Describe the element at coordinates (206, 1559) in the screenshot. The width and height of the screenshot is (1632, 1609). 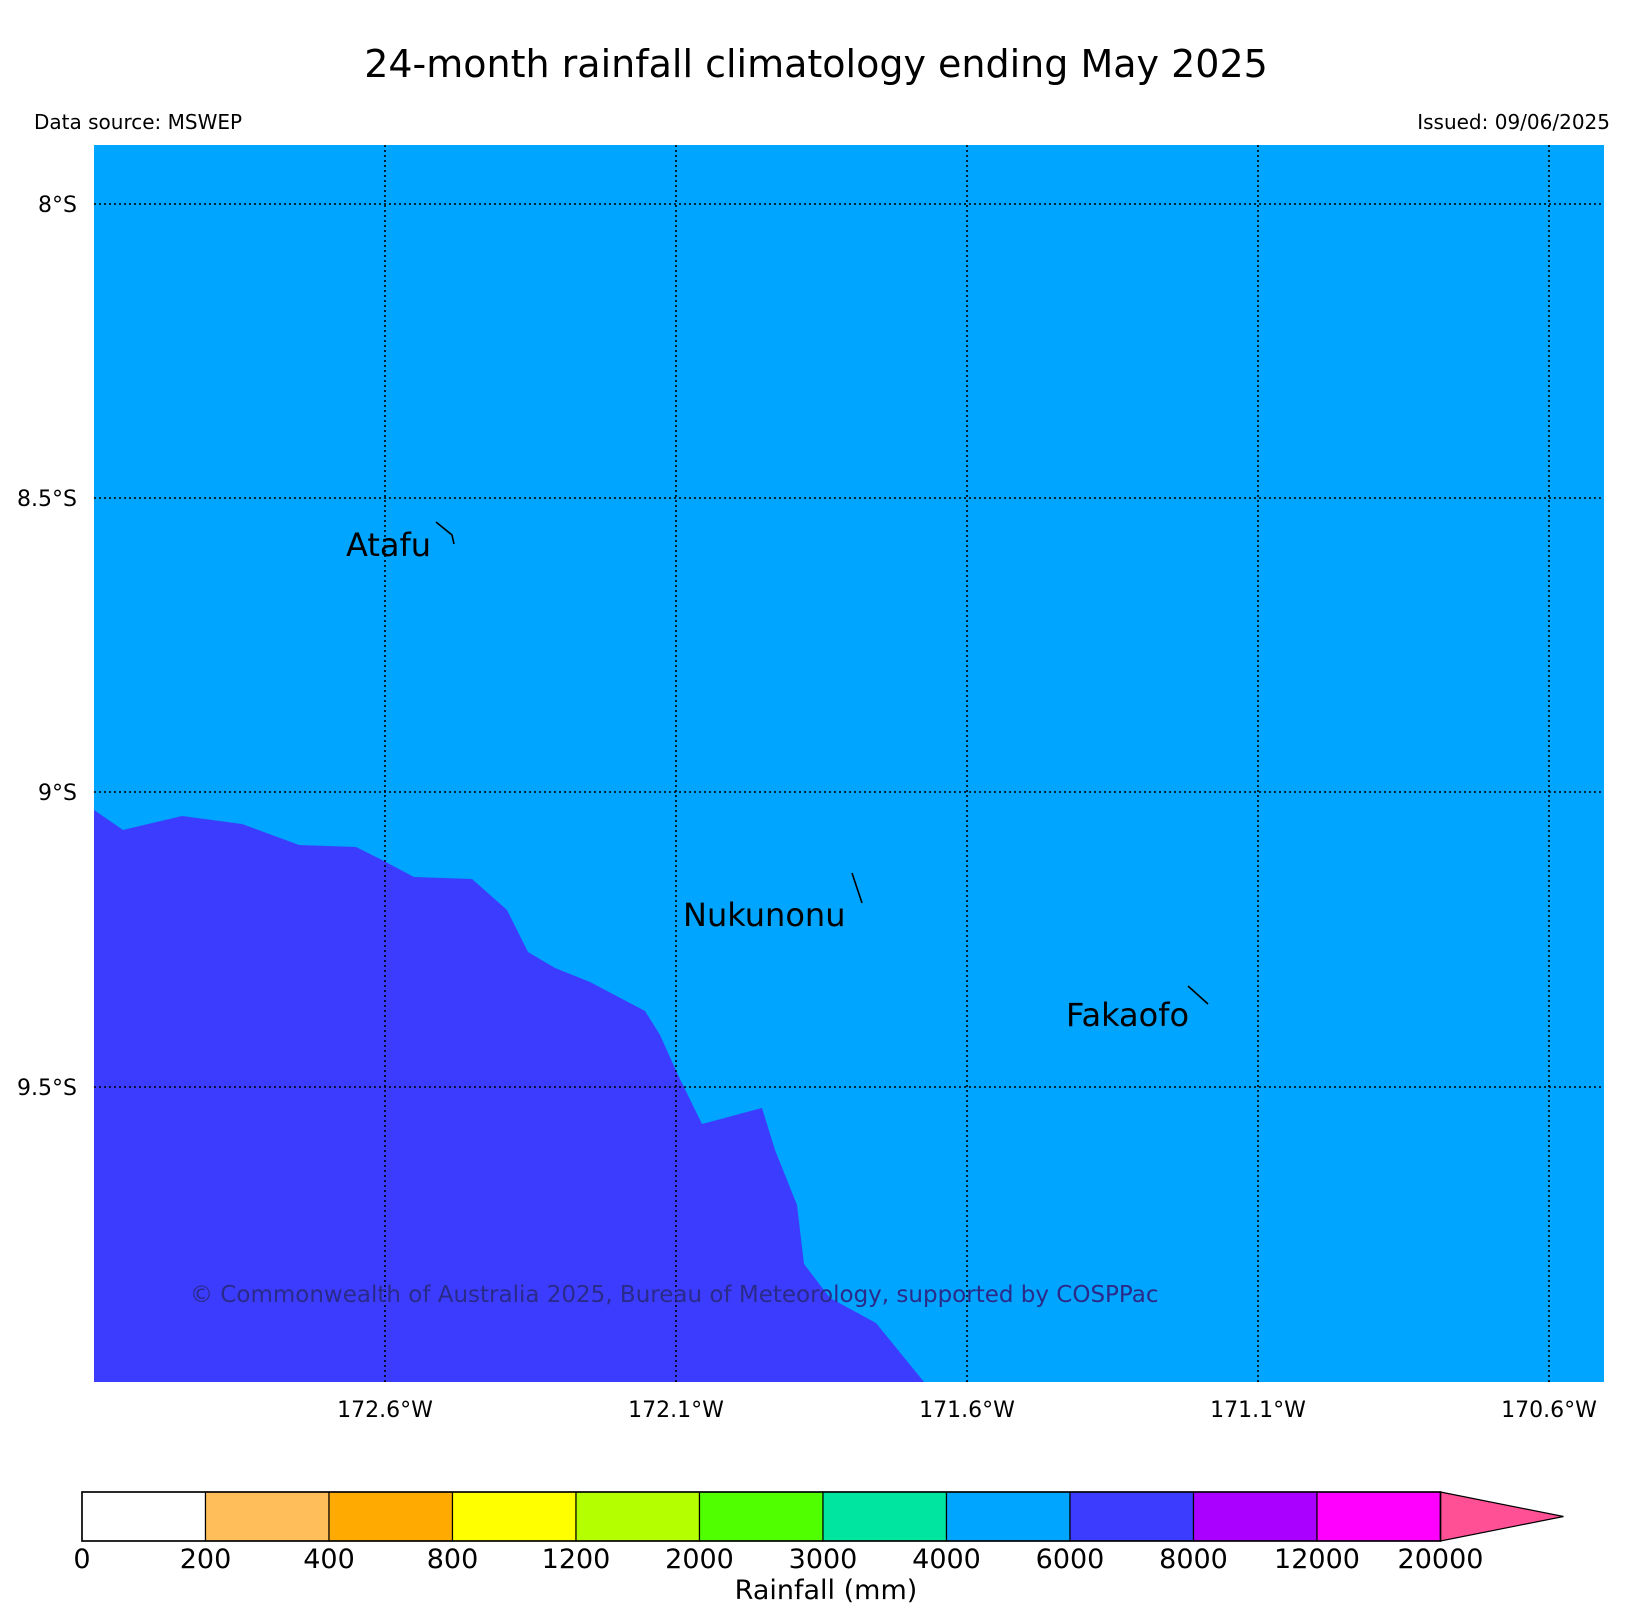
I see `colorbar-tick-label: 200` at that location.